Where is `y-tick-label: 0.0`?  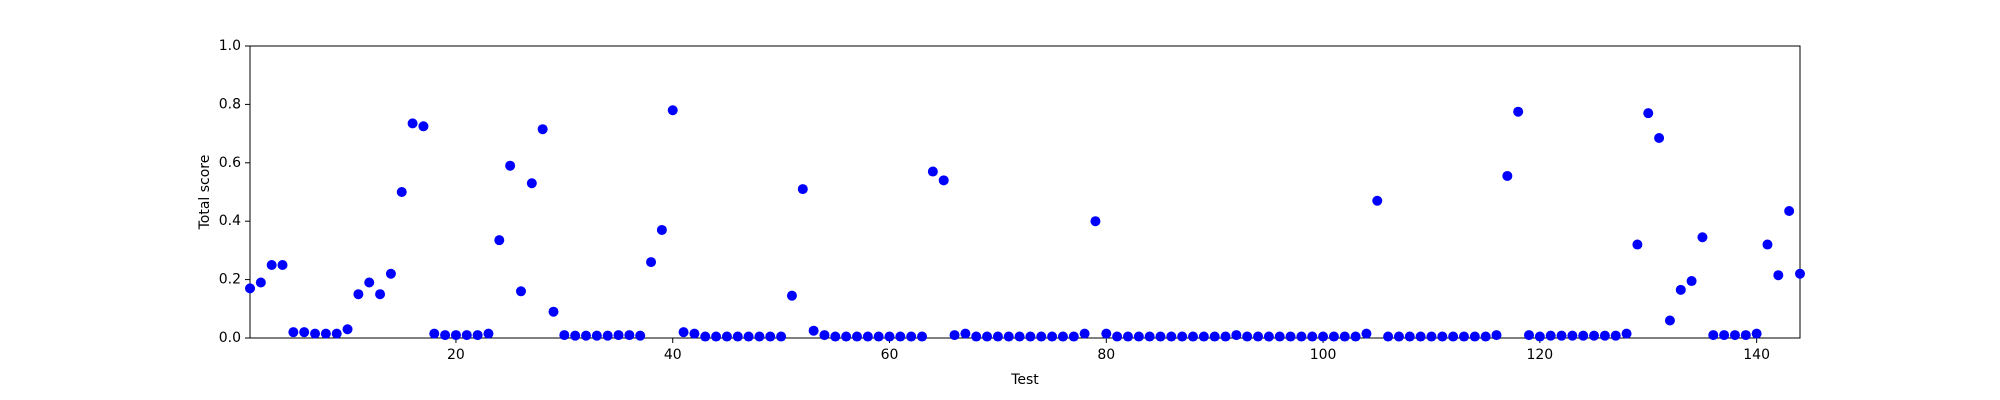
y-tick-label: 0.0 is located at coordinates (230, 338).